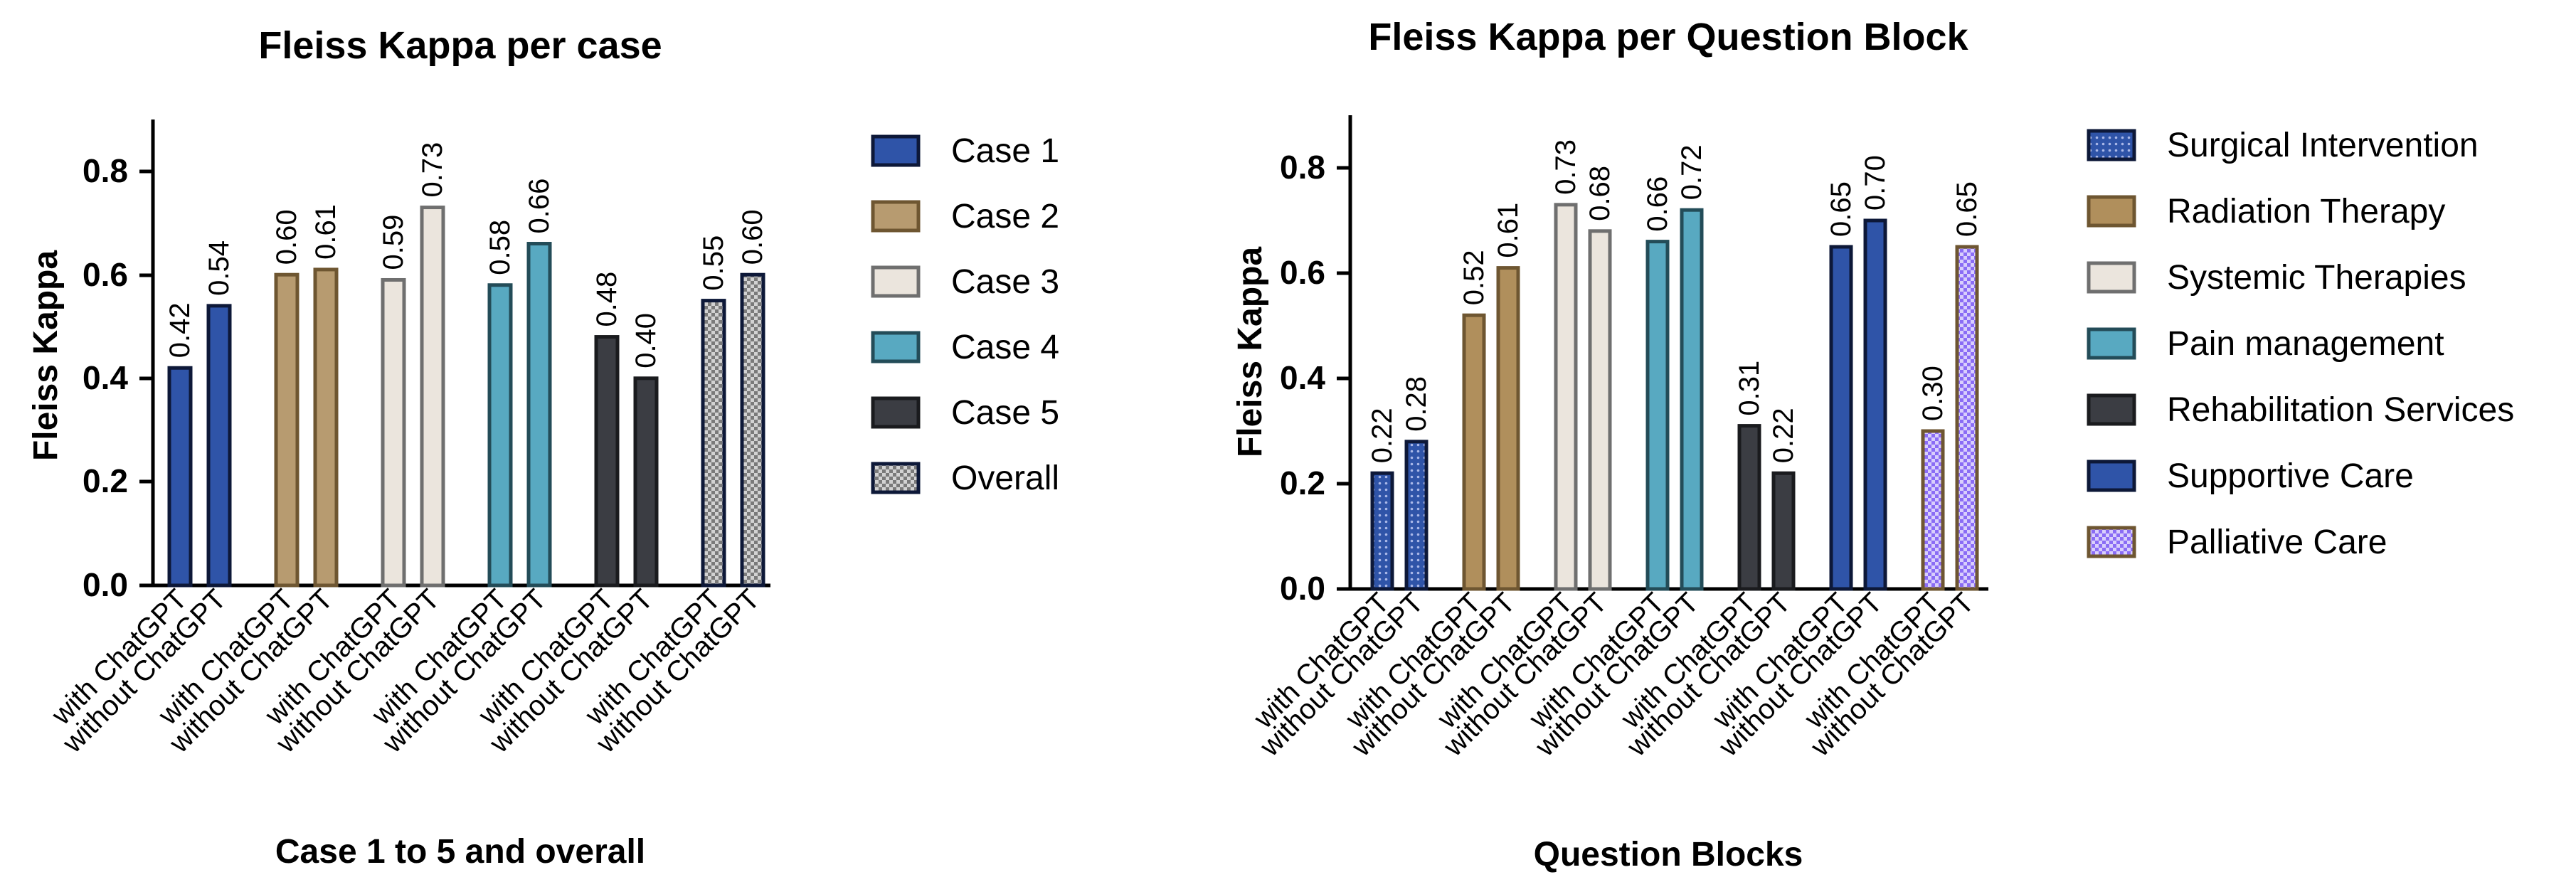 The width and height of the screenshot is (2576, 887). I want to click on chart-1-bars, so click(466, 397).